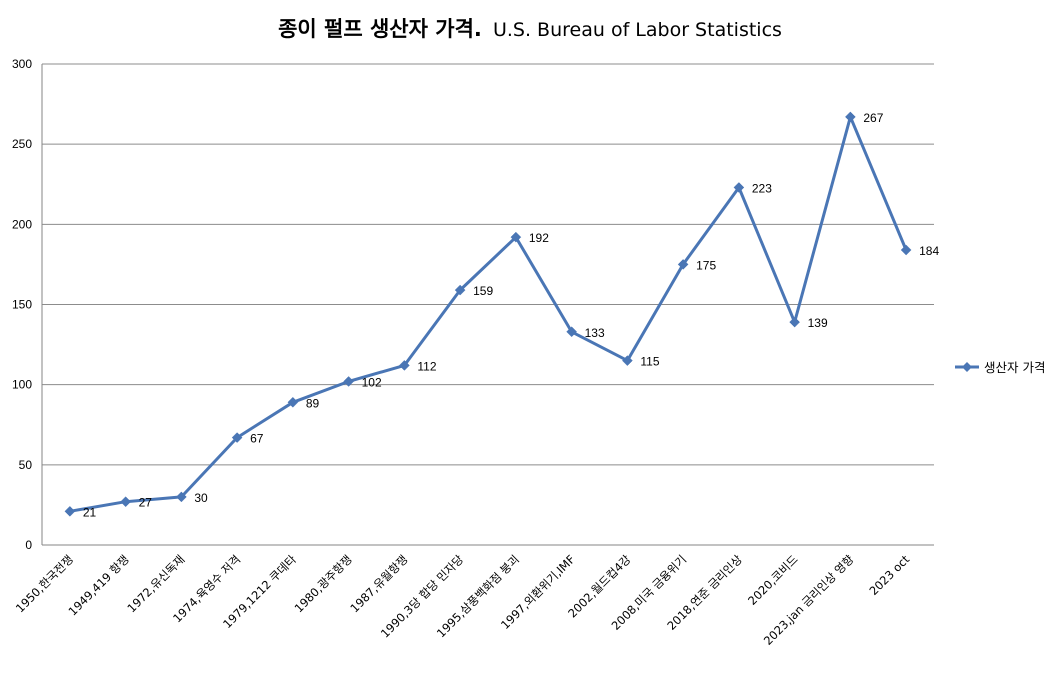 The height and width of the screenshot is (679, 1057). I want to click on data-label: 267, so click(873, 118).